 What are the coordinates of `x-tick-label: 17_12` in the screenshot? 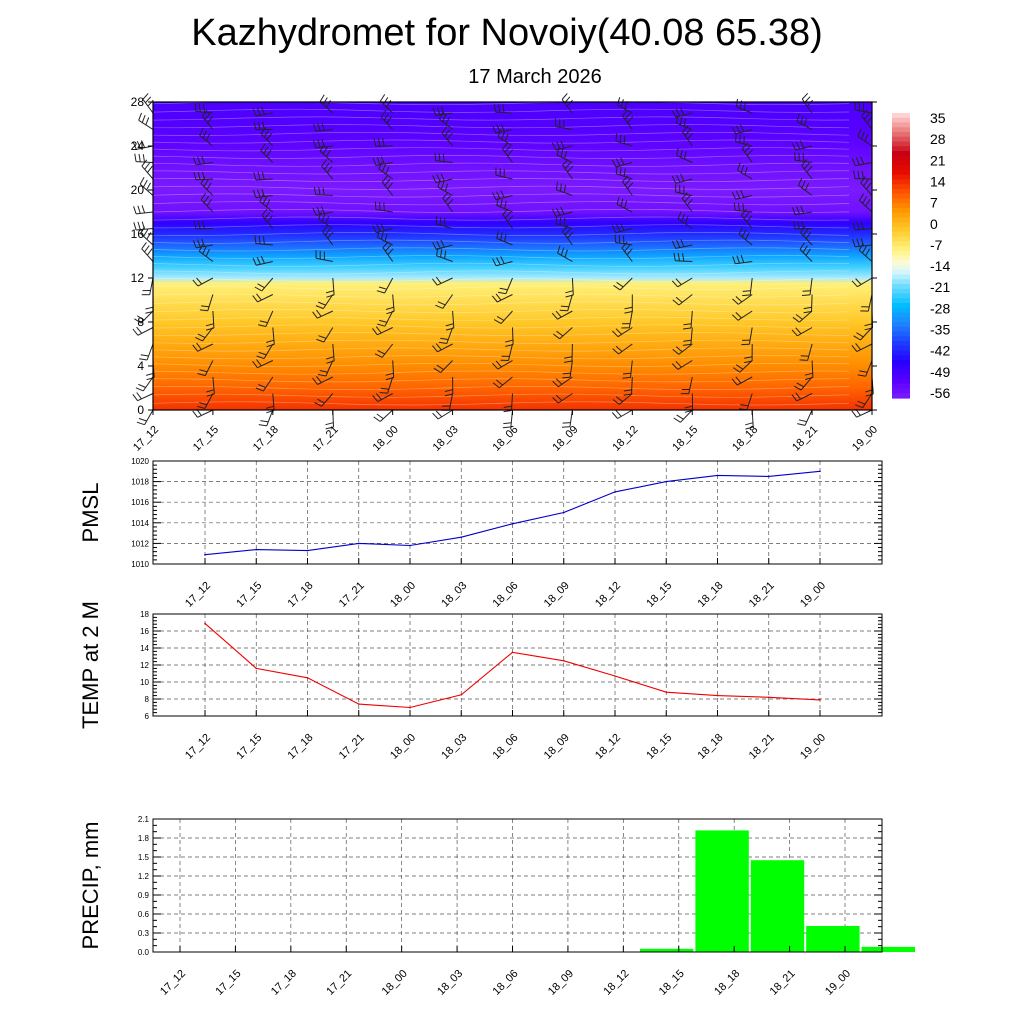 It's located at (173, 983).